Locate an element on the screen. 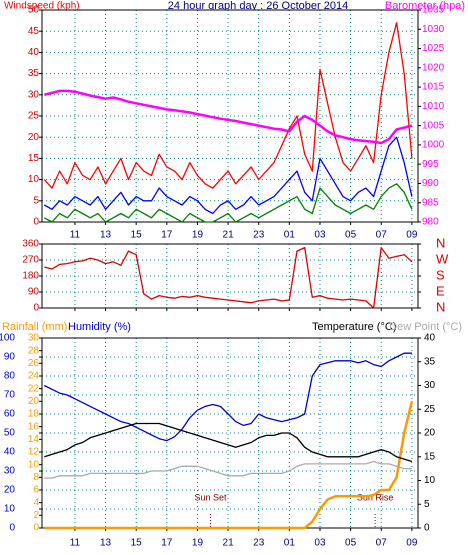 Image resolution: width=468 pixels, height=555 pixels. y-tick-label: 60 is located at coordinates (10, 414).